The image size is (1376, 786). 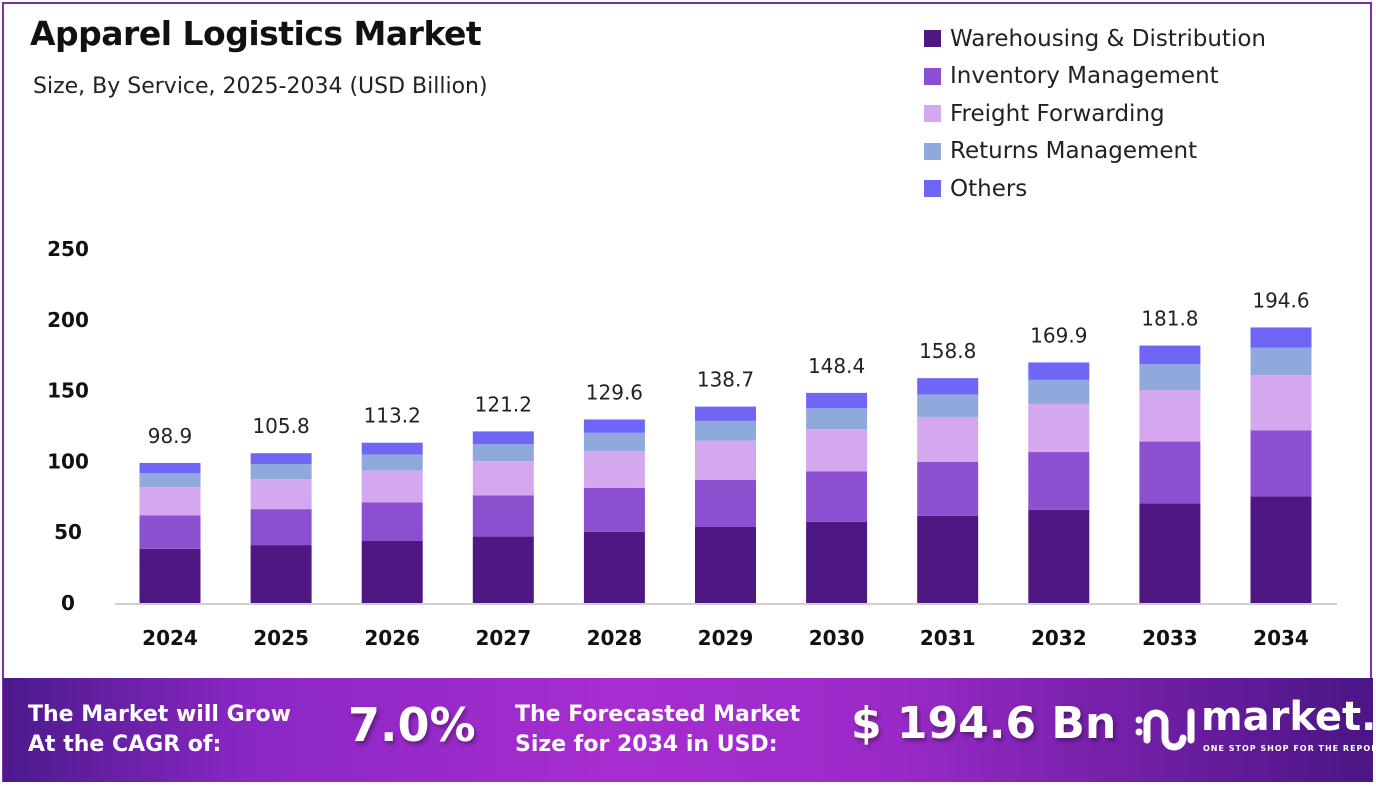 What do you see at coordinates (646, 744) in the screenshot?
I see `forecast-label-line2: Size for 2034 in USD:` at bounding box center [646, 744].